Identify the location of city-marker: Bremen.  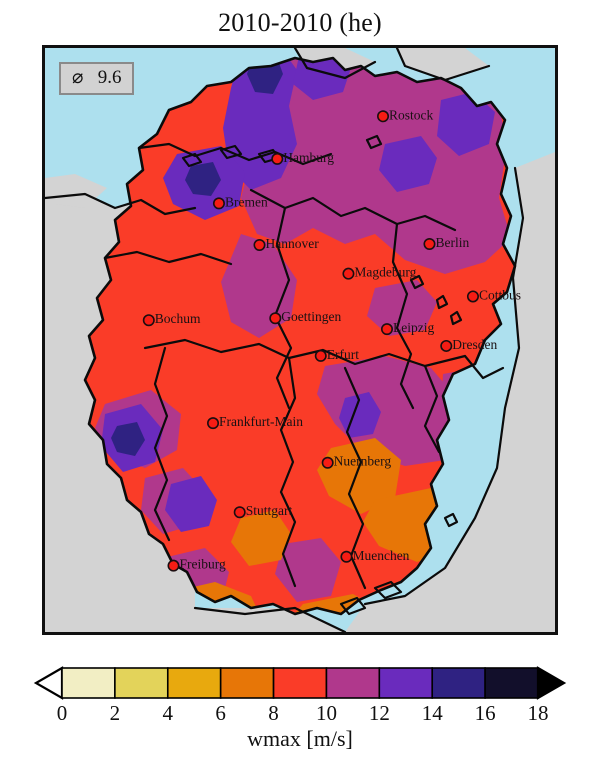
(240, 202).